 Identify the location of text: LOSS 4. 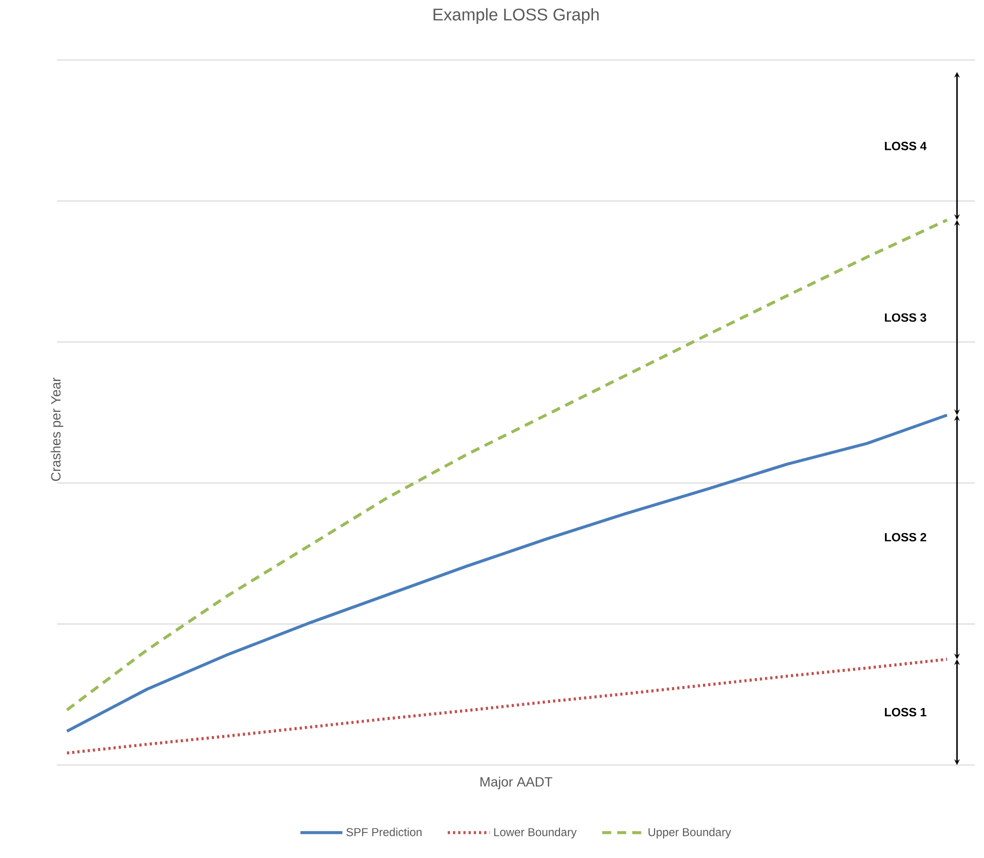
(905, 146).